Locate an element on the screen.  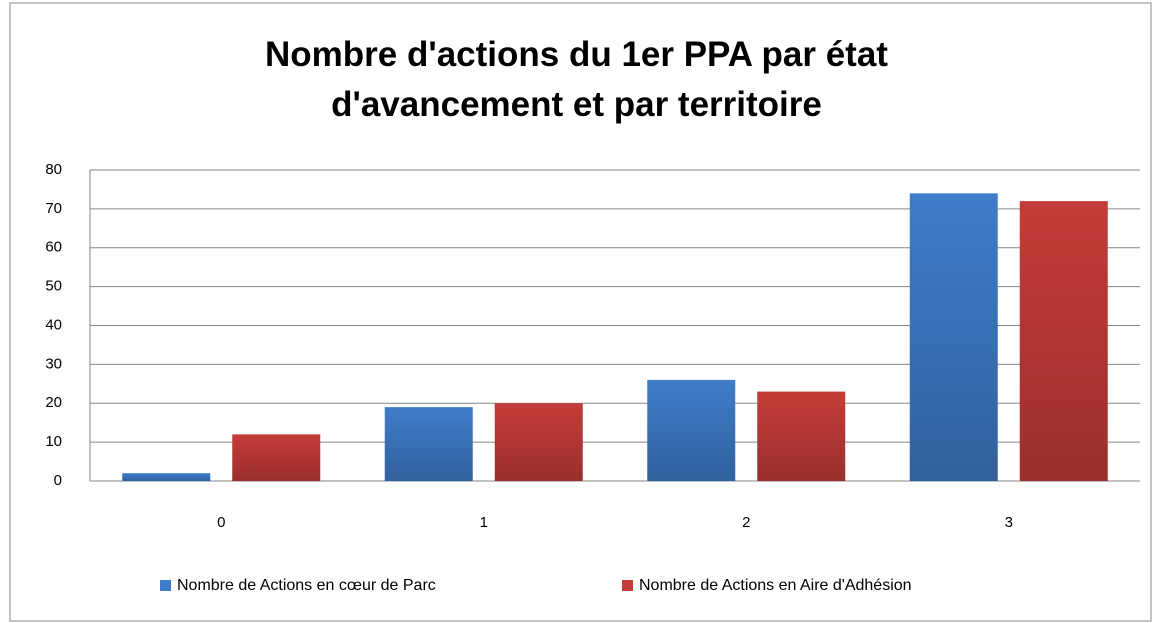
x-tick-label: 2 is located at coordinates (746, 522).